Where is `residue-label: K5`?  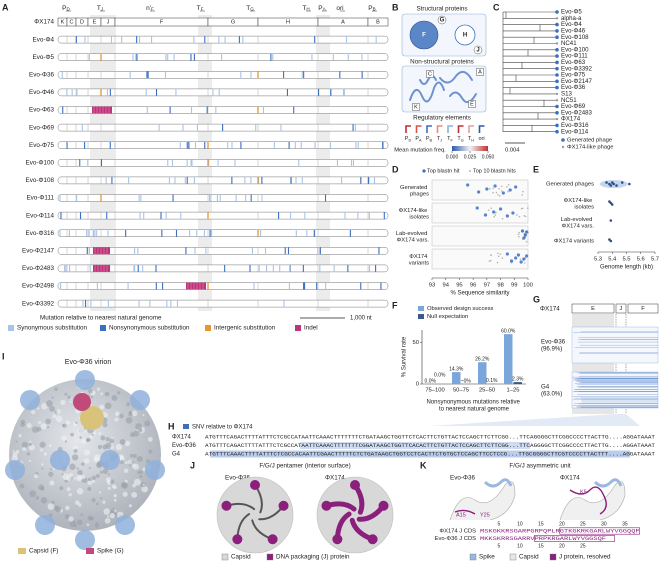 residue-label: K5 is located at coordinates (583, 492).